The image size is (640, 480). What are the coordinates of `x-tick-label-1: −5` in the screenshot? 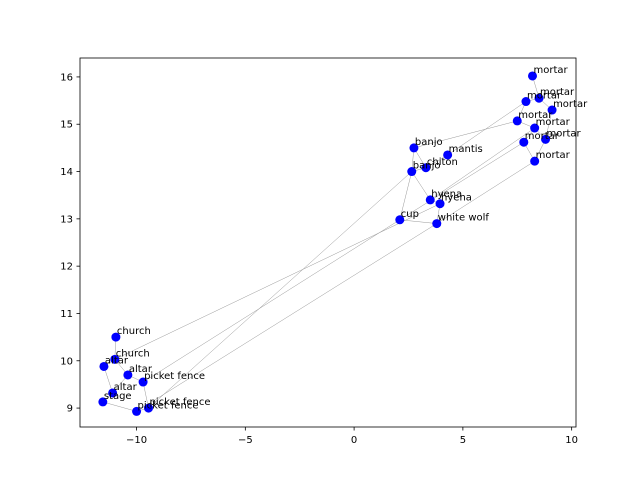 It's located at (245, 440).